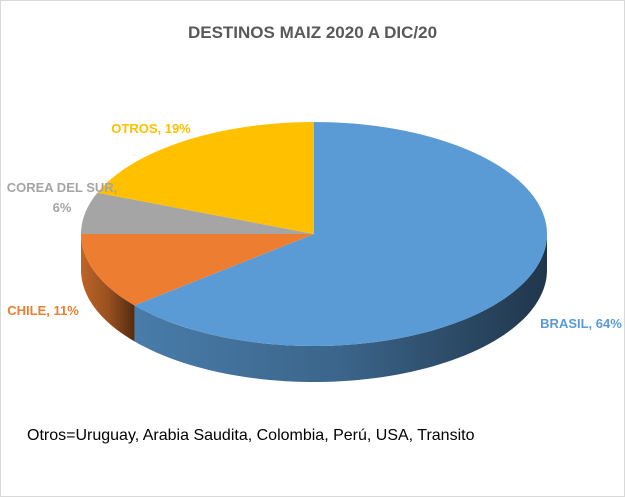 The image size is (625, 497). I want to click on data-label: COREA DEL SUR, 6%, so click(62, 197).